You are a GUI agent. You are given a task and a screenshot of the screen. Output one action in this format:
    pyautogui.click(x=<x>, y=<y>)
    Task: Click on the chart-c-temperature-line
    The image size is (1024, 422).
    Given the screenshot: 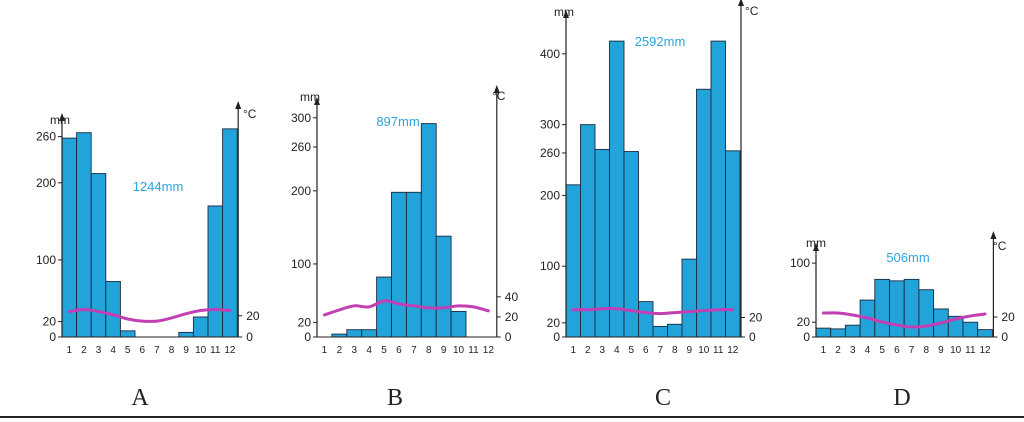 What is the action you would take?
    pyautogui.click(x=653, y=311)
    